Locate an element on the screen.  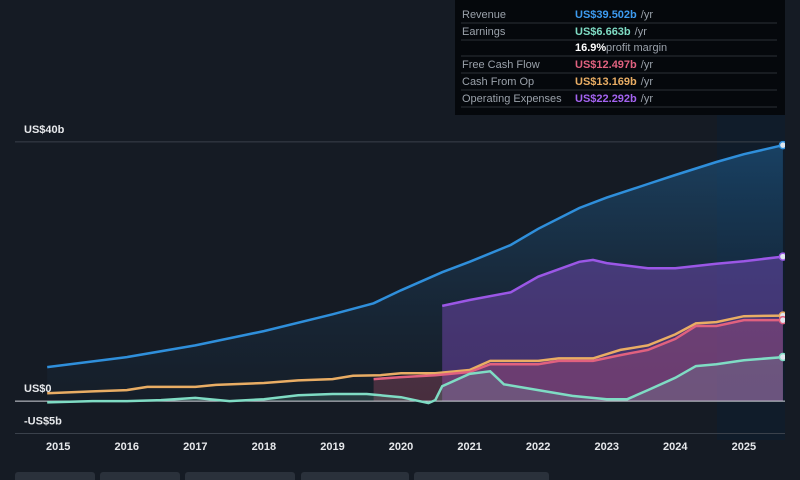
tooltip-value: 16.9% is located at coordinates (590, 48).